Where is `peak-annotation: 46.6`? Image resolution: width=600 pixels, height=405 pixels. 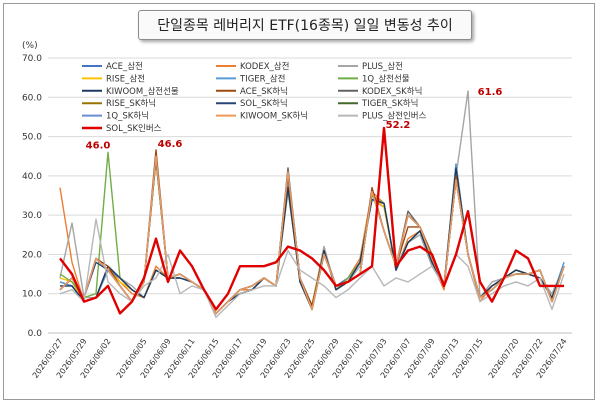 peak-annotation: 46.6 is located at coordinates (170, 144).